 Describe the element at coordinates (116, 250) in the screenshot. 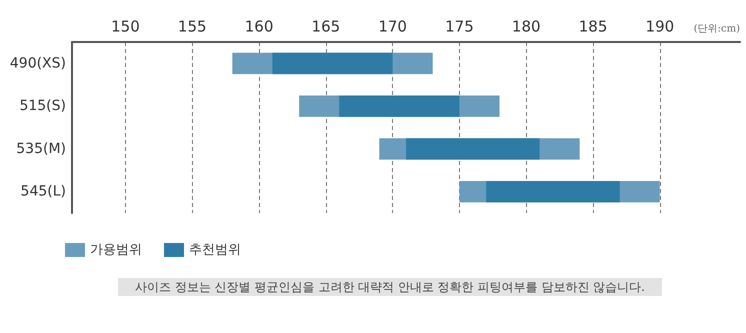

I see `legend-label: 가용범위` at that location.